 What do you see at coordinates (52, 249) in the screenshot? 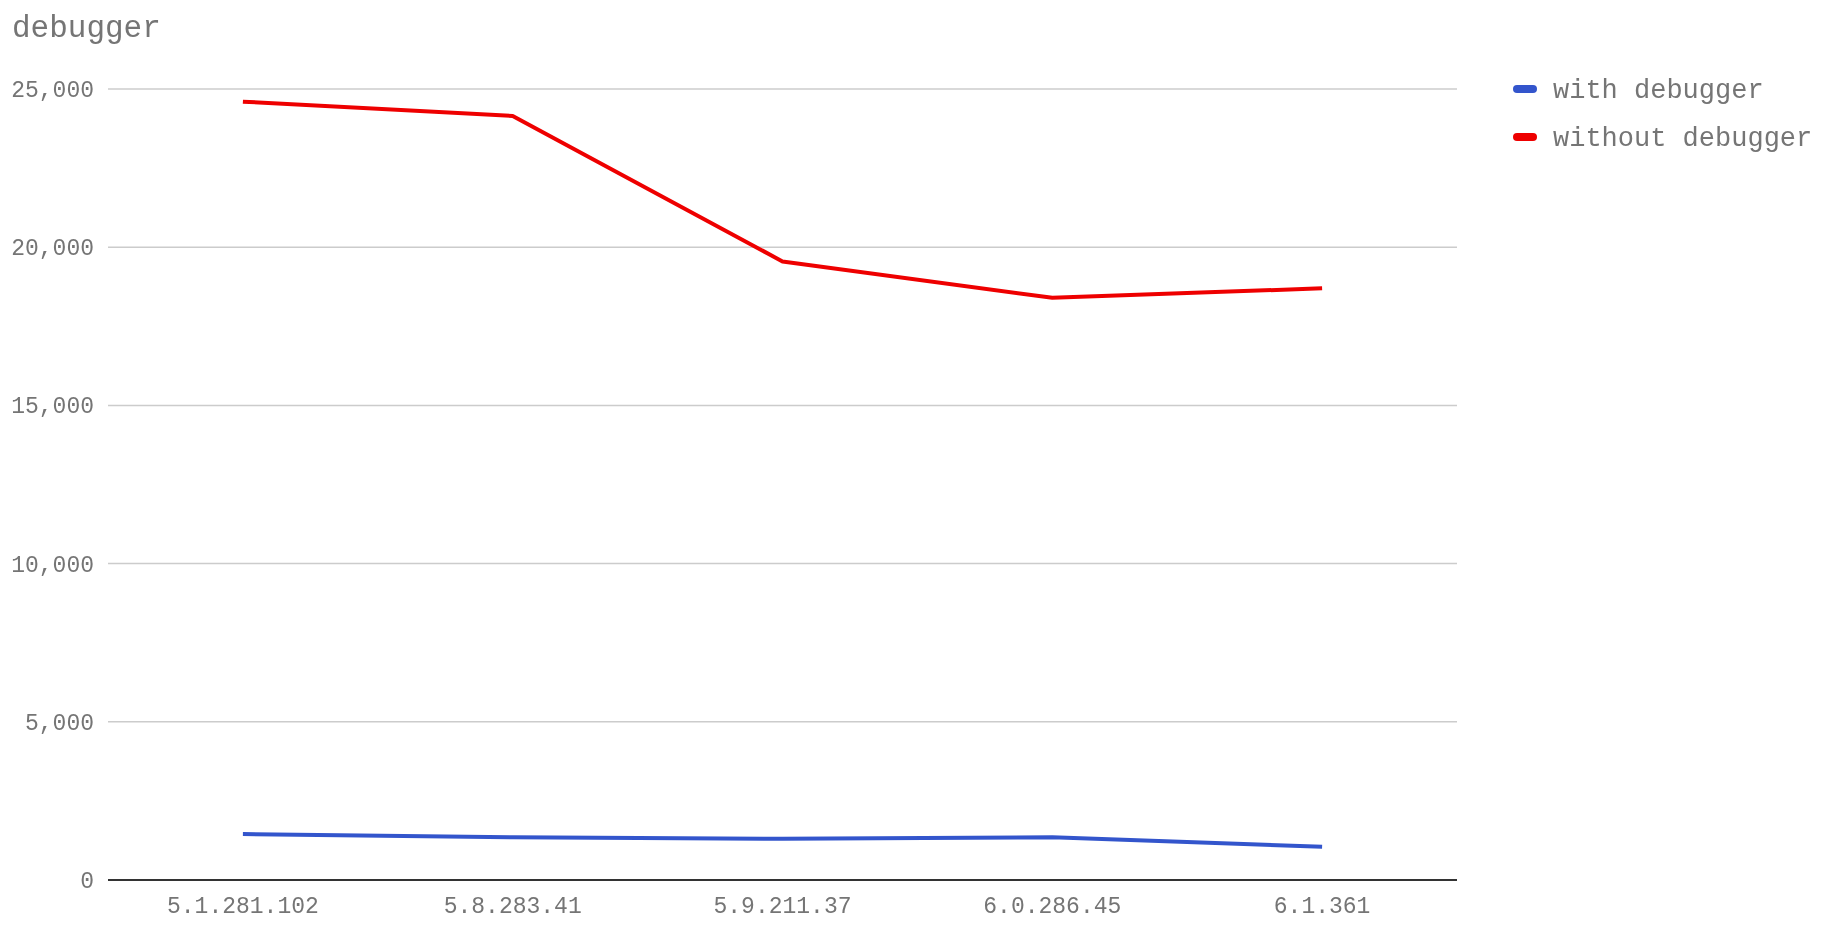
I see `y-tick-label: 20,000` at bounding box center [52, 249].